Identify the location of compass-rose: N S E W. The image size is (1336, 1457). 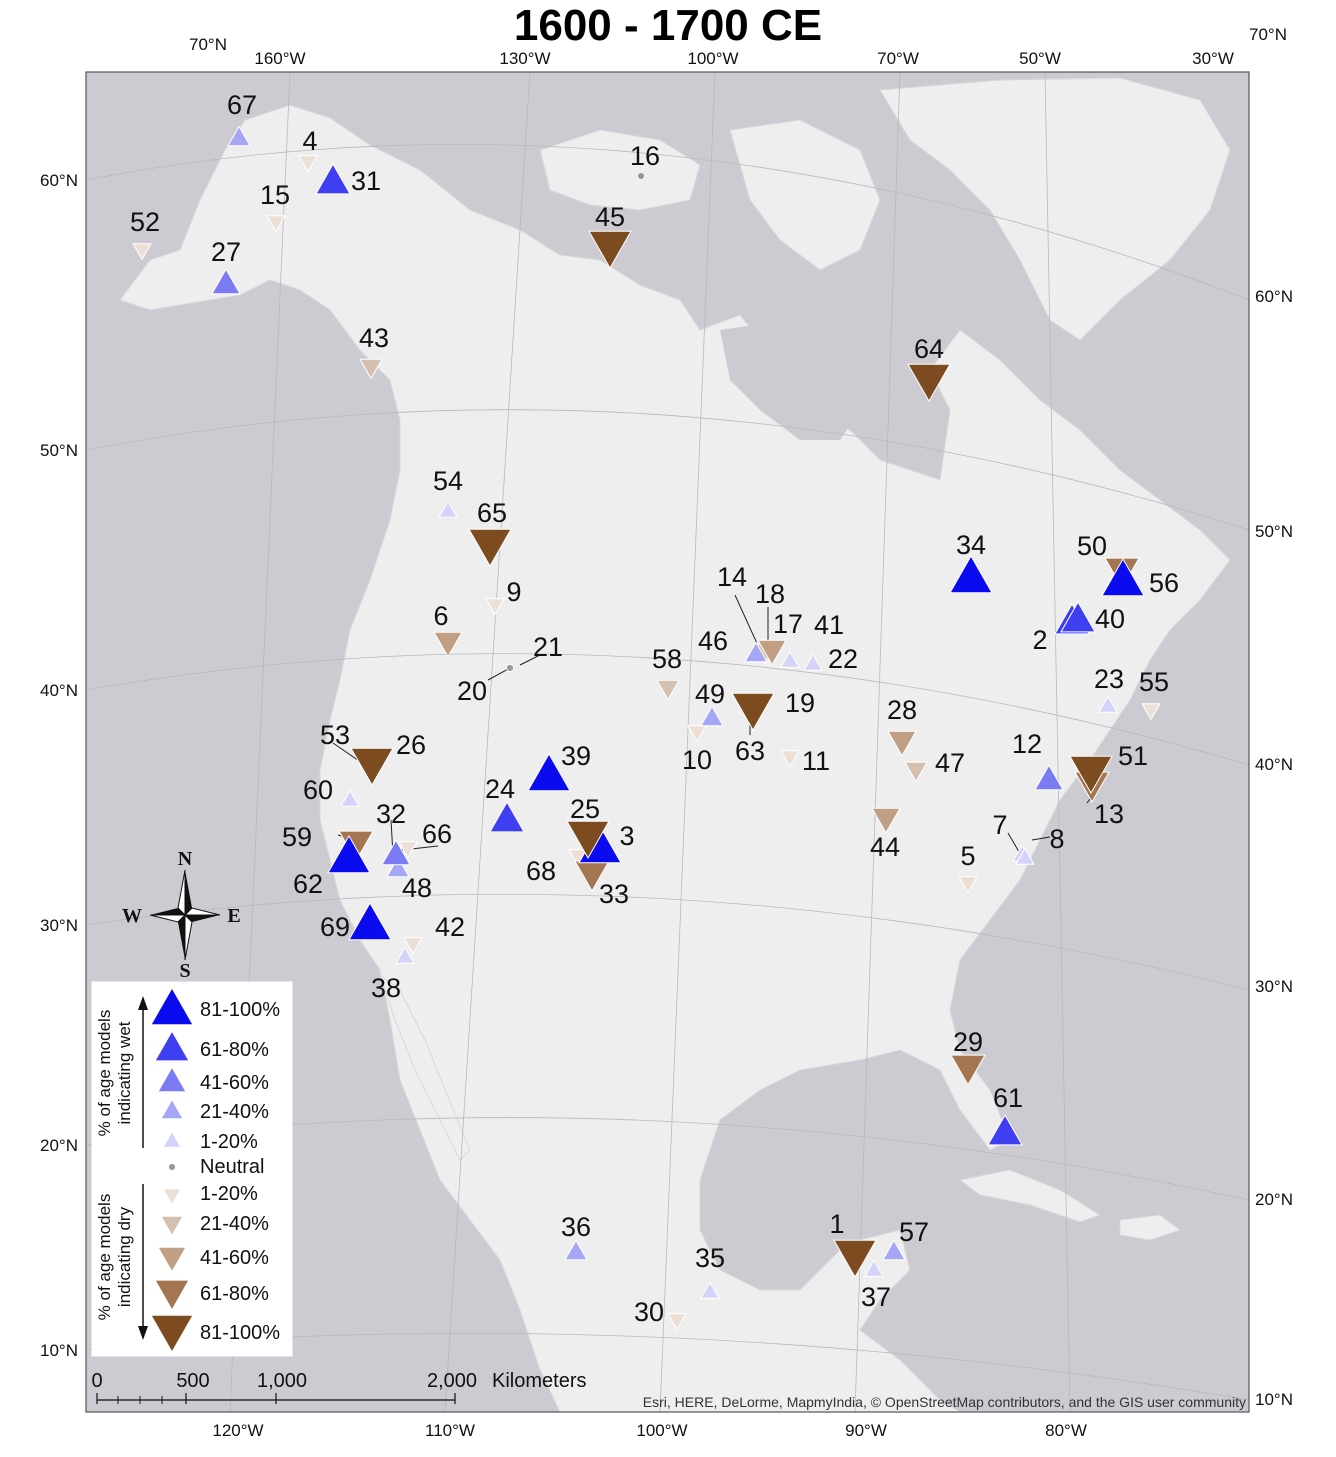
(181, 915).